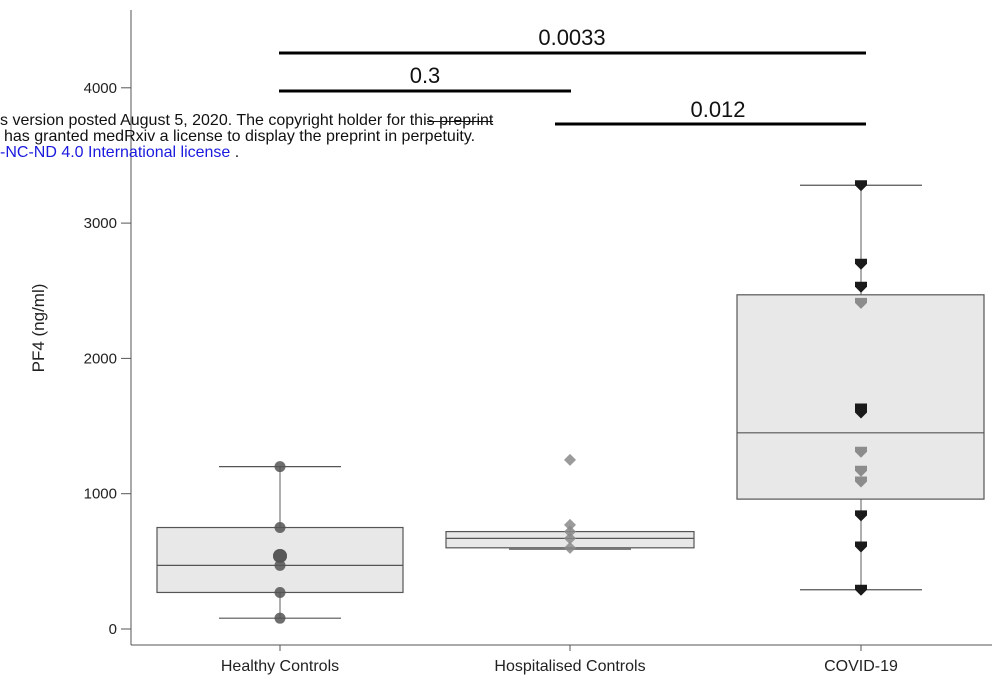  I want to click on x-tick-label: COVID-19, so click(861, 666).